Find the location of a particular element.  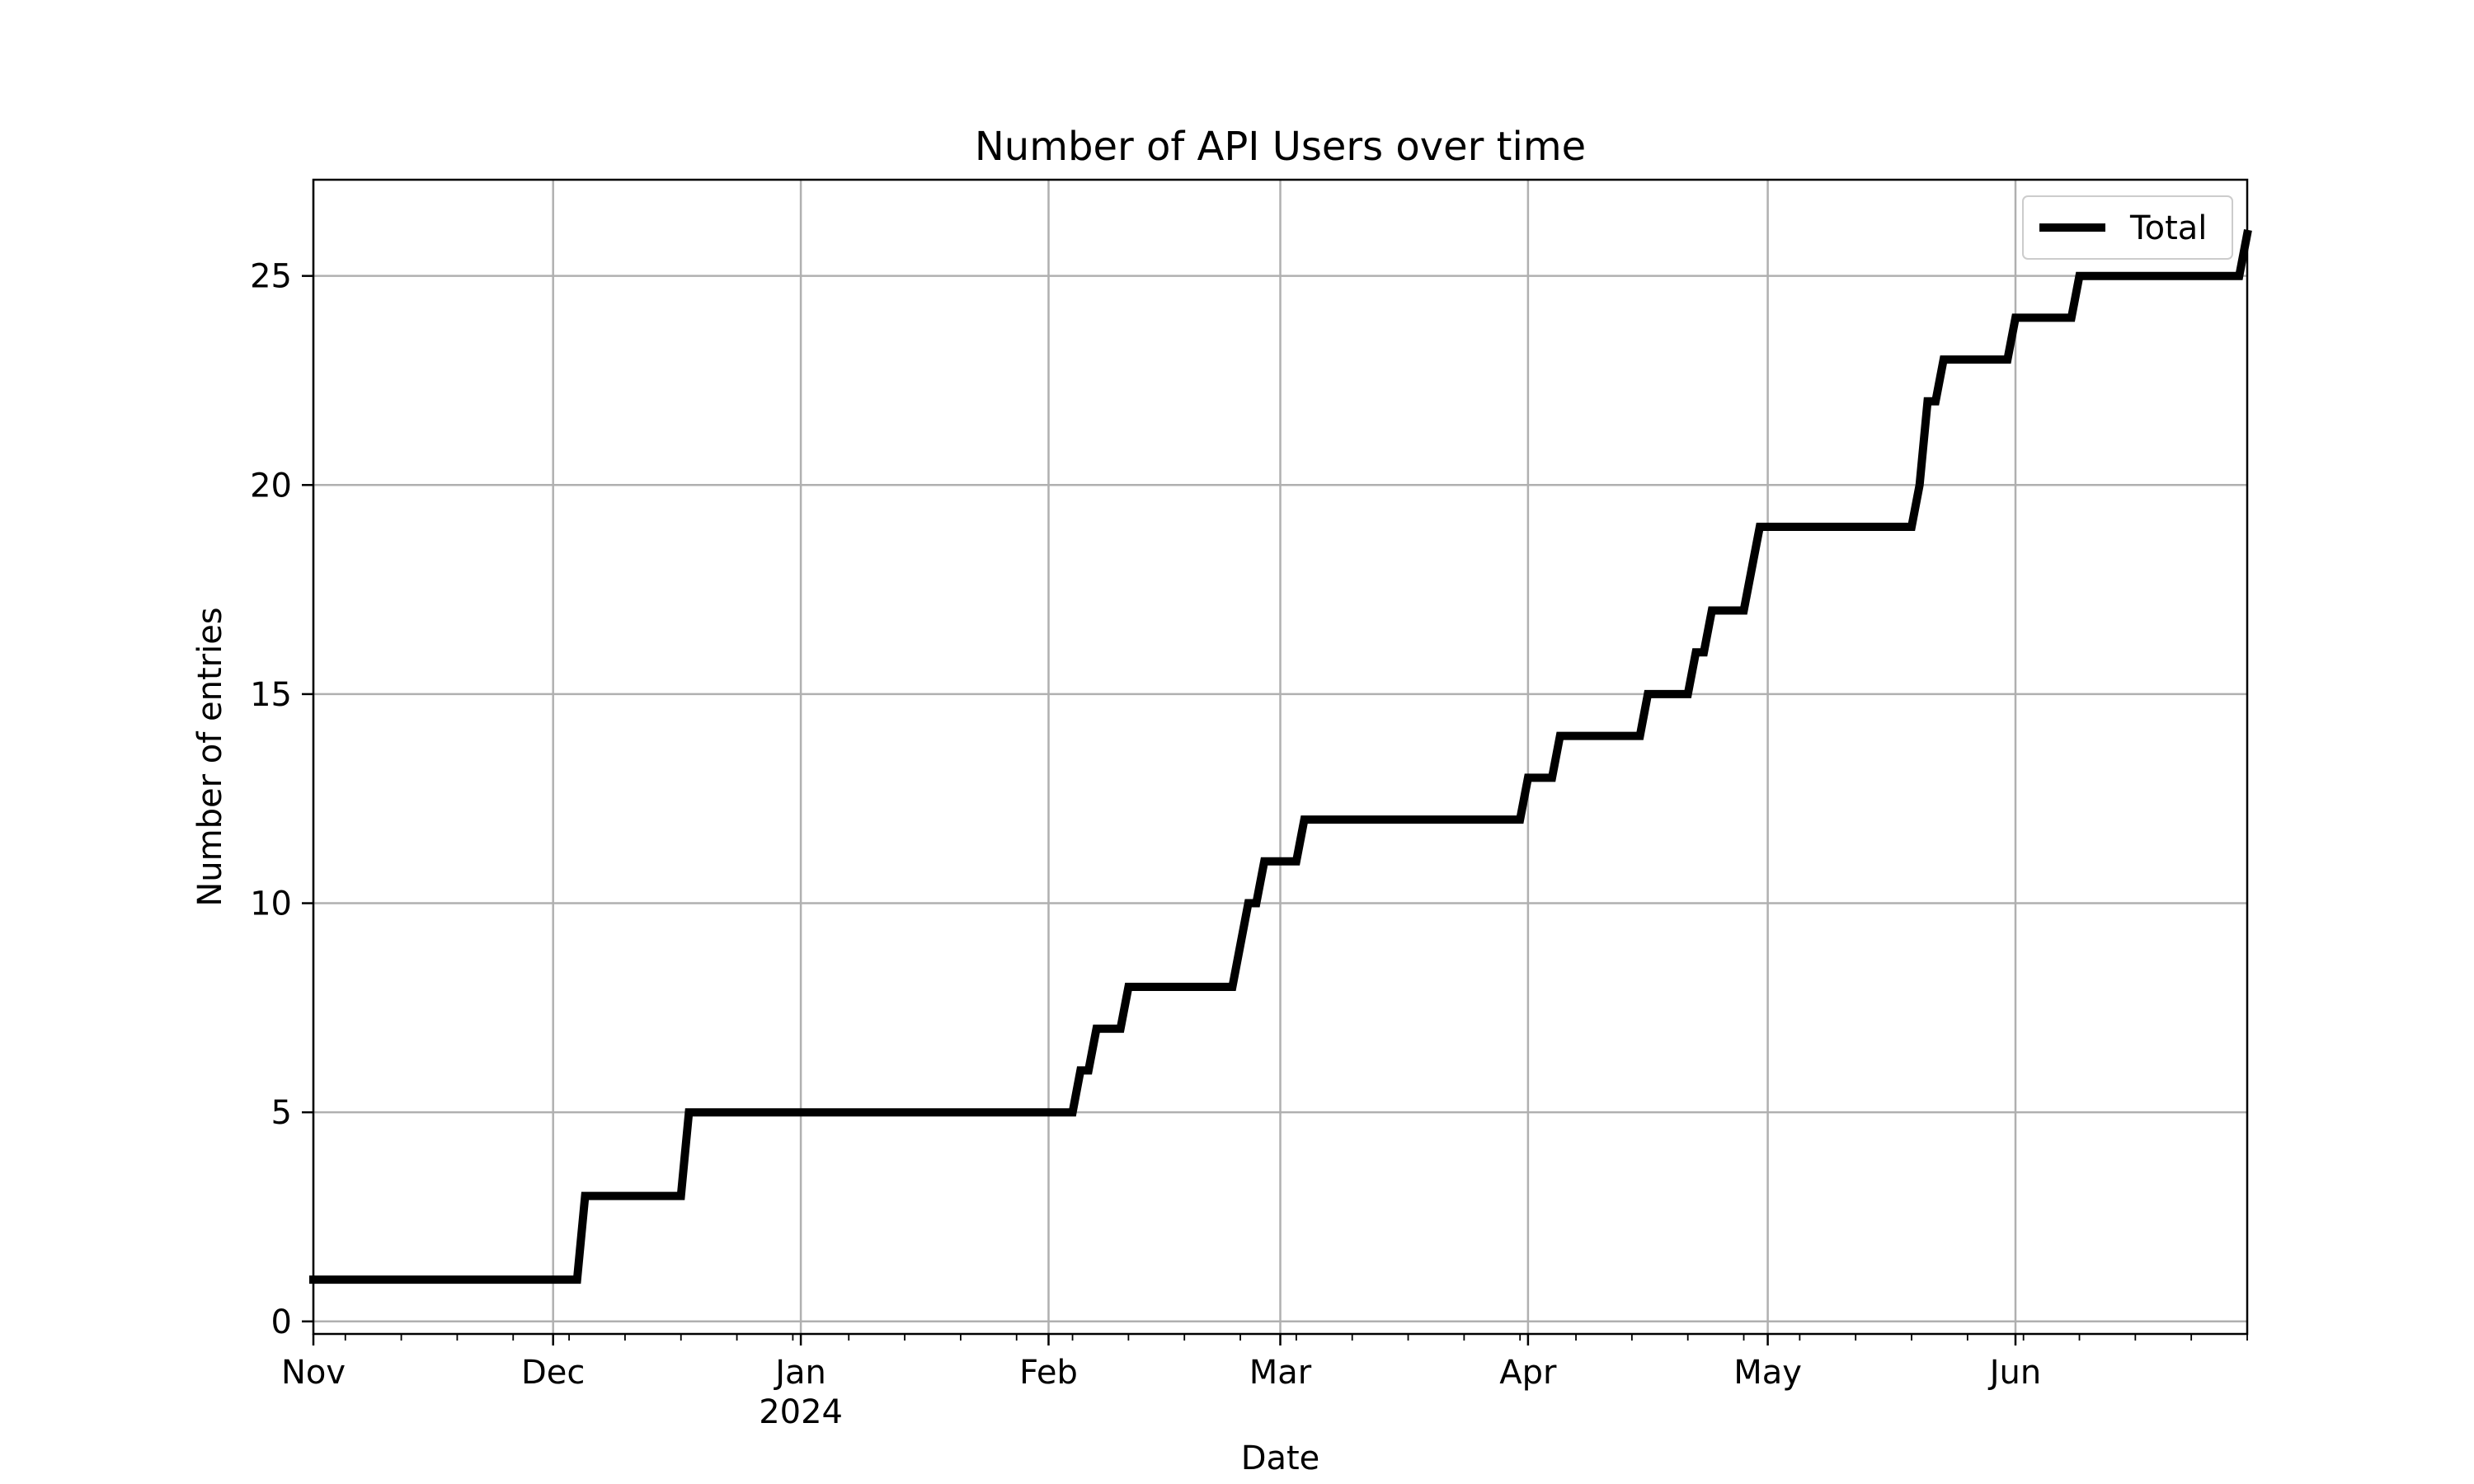

x-tick-label: May is located at coordinates (1767, 1373).